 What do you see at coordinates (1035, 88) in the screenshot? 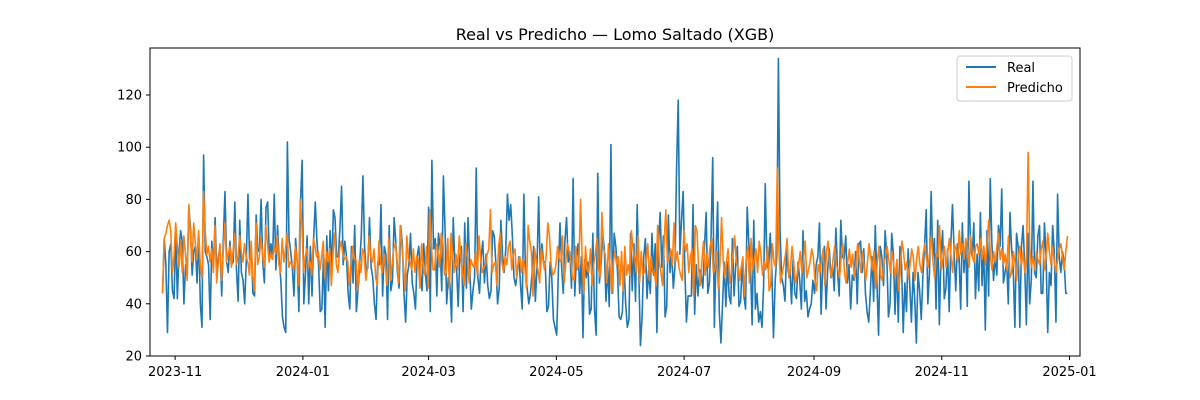
I see `legend-label-predicho: Predicho` at bounding box center [1035, 88].